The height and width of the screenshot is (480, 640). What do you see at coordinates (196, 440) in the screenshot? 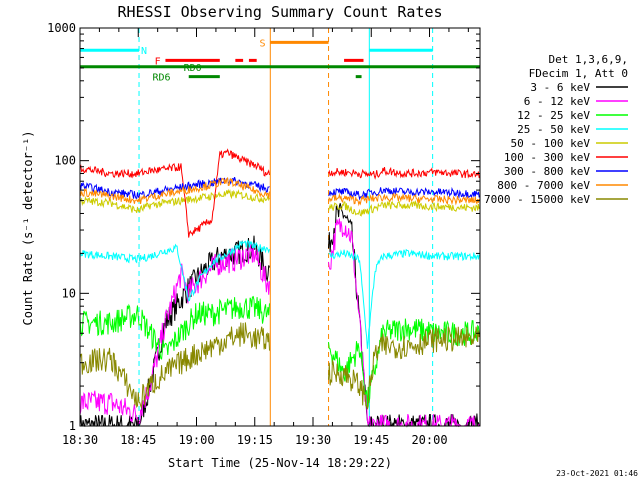
I see `x-tick-label-2: 19:00` at bounding box center [196, 440].